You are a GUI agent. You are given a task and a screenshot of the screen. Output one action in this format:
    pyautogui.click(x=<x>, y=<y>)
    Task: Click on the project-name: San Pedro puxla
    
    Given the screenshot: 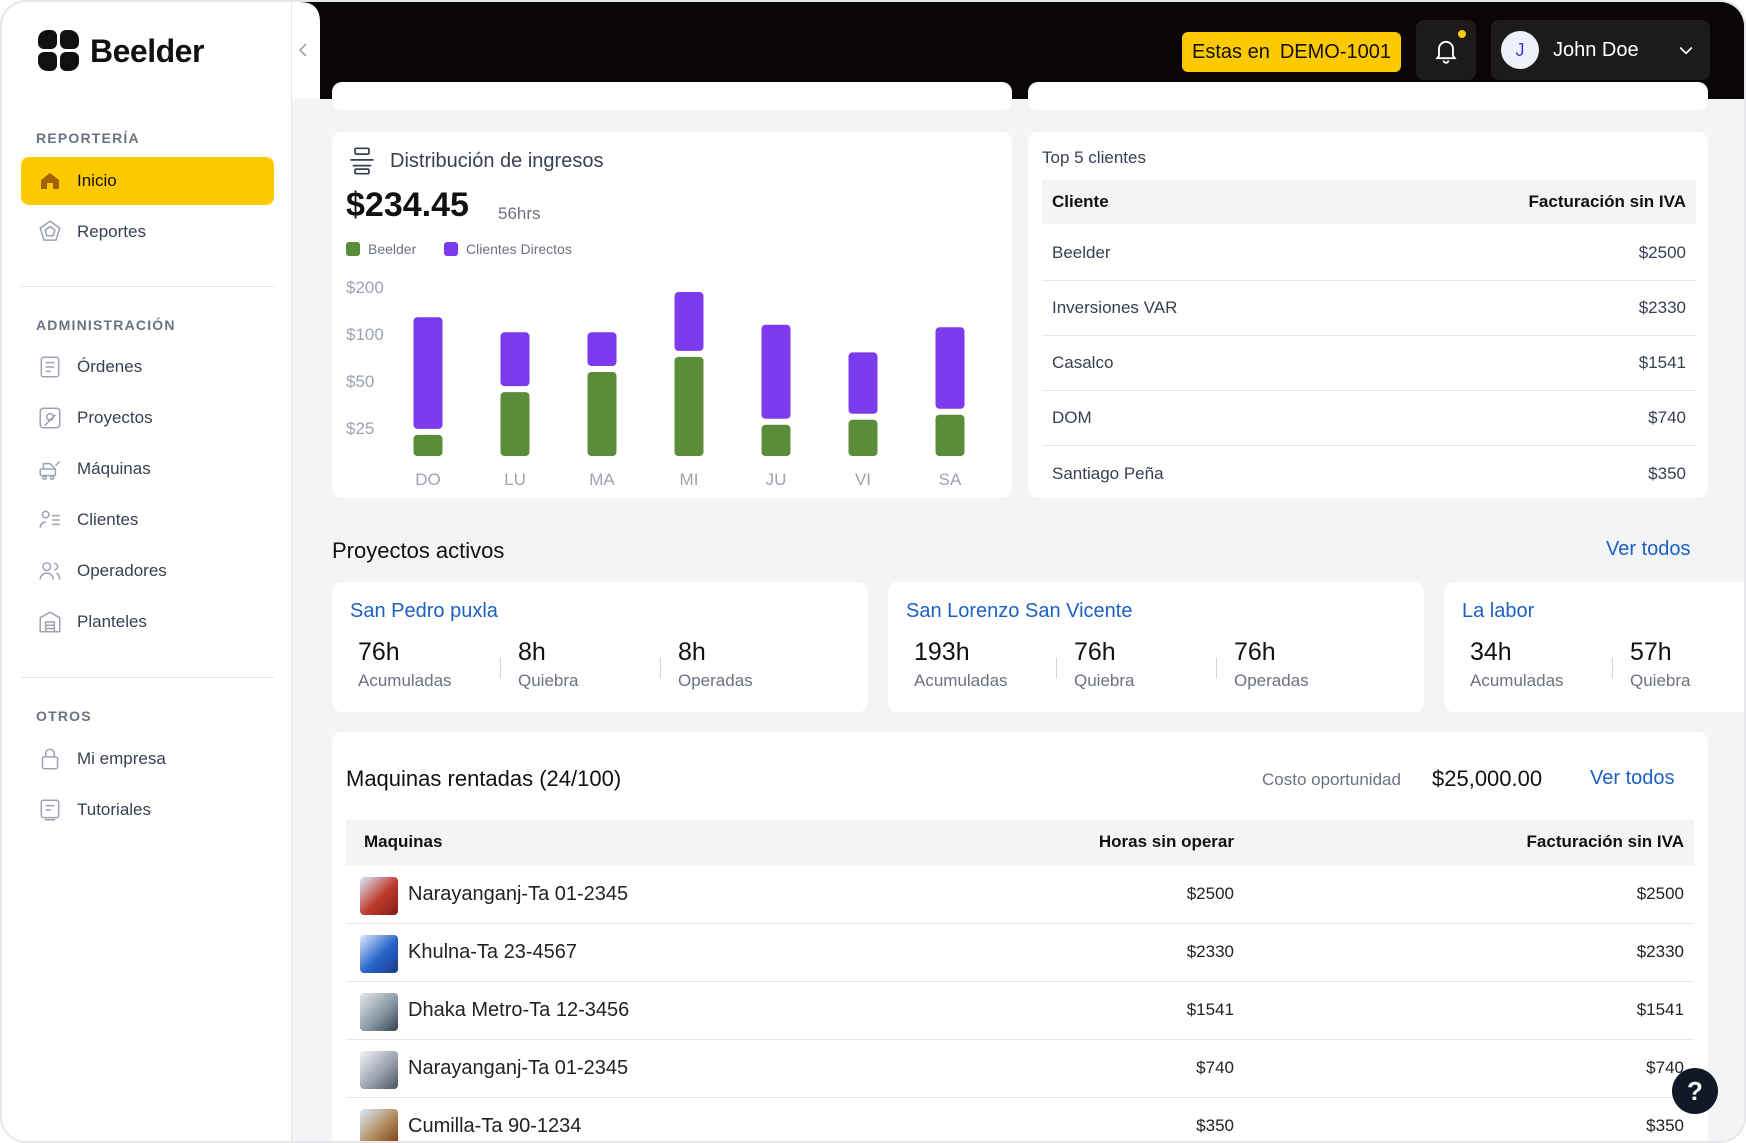 What is the action you would take?
    pyautogui.click(x=424, y=611)
    